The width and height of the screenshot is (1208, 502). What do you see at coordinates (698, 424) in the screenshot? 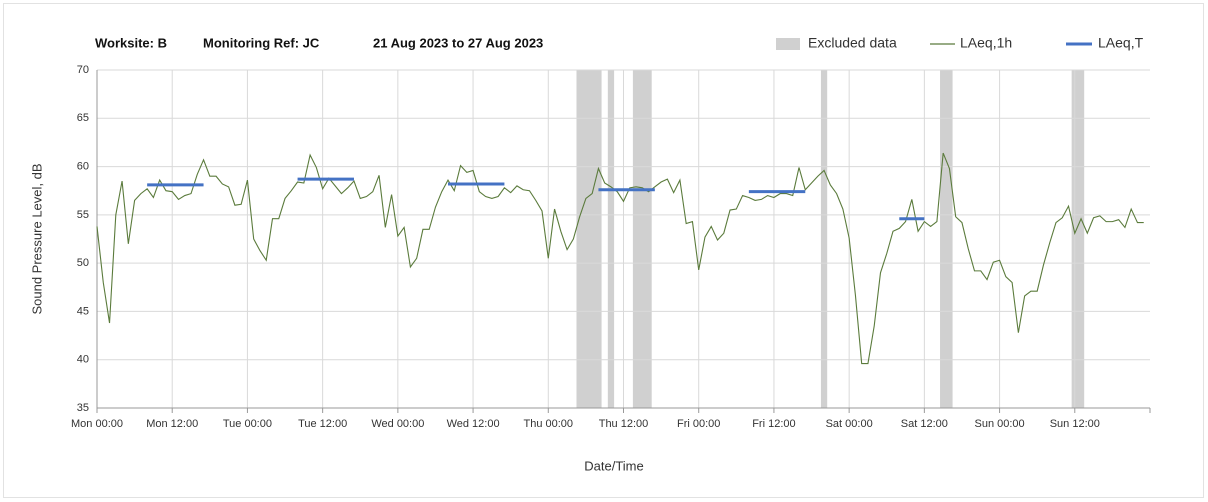
I see `x-tick-label: Fri 00:00` at bounding box center [698, 424].